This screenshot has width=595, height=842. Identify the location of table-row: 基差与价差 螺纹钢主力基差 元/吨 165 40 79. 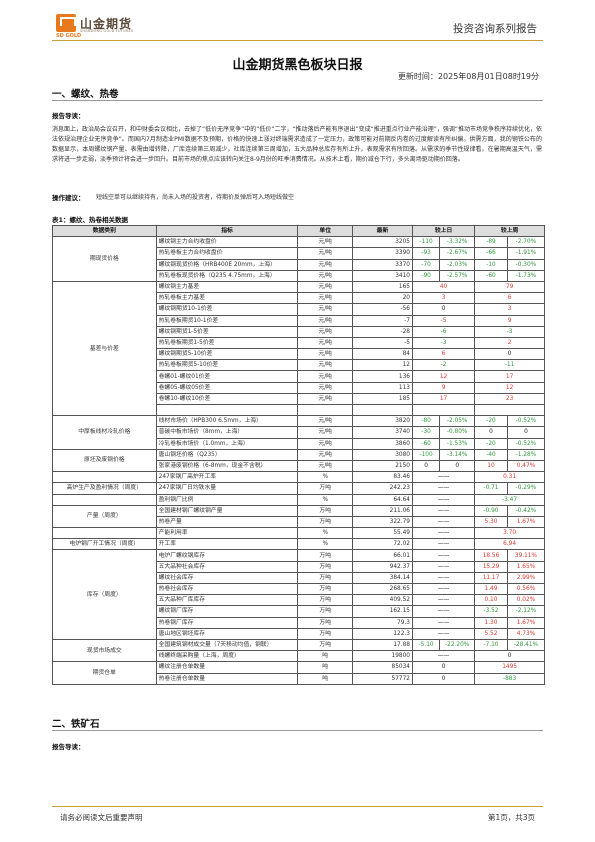
(298, 348).